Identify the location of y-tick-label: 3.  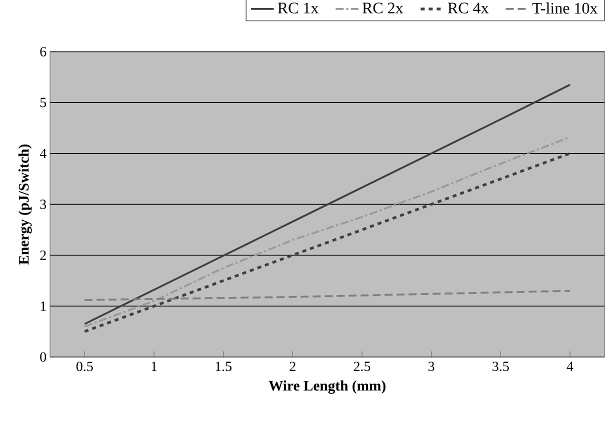
(43, 205).